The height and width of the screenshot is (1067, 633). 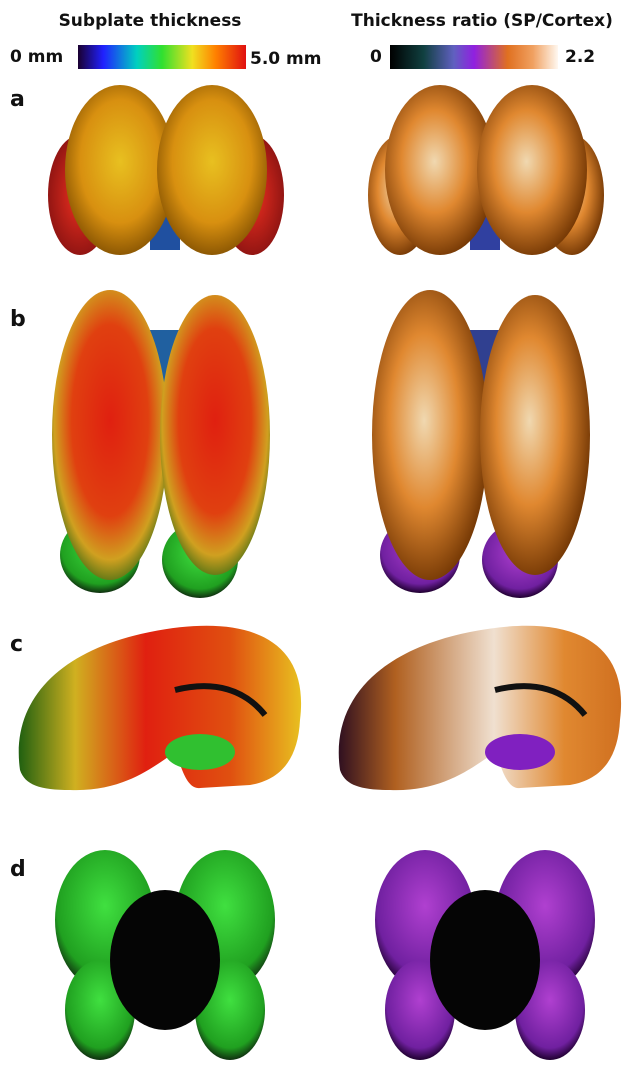 I want to click on colorbar-min-label: 0, so click(x=376, y=57).